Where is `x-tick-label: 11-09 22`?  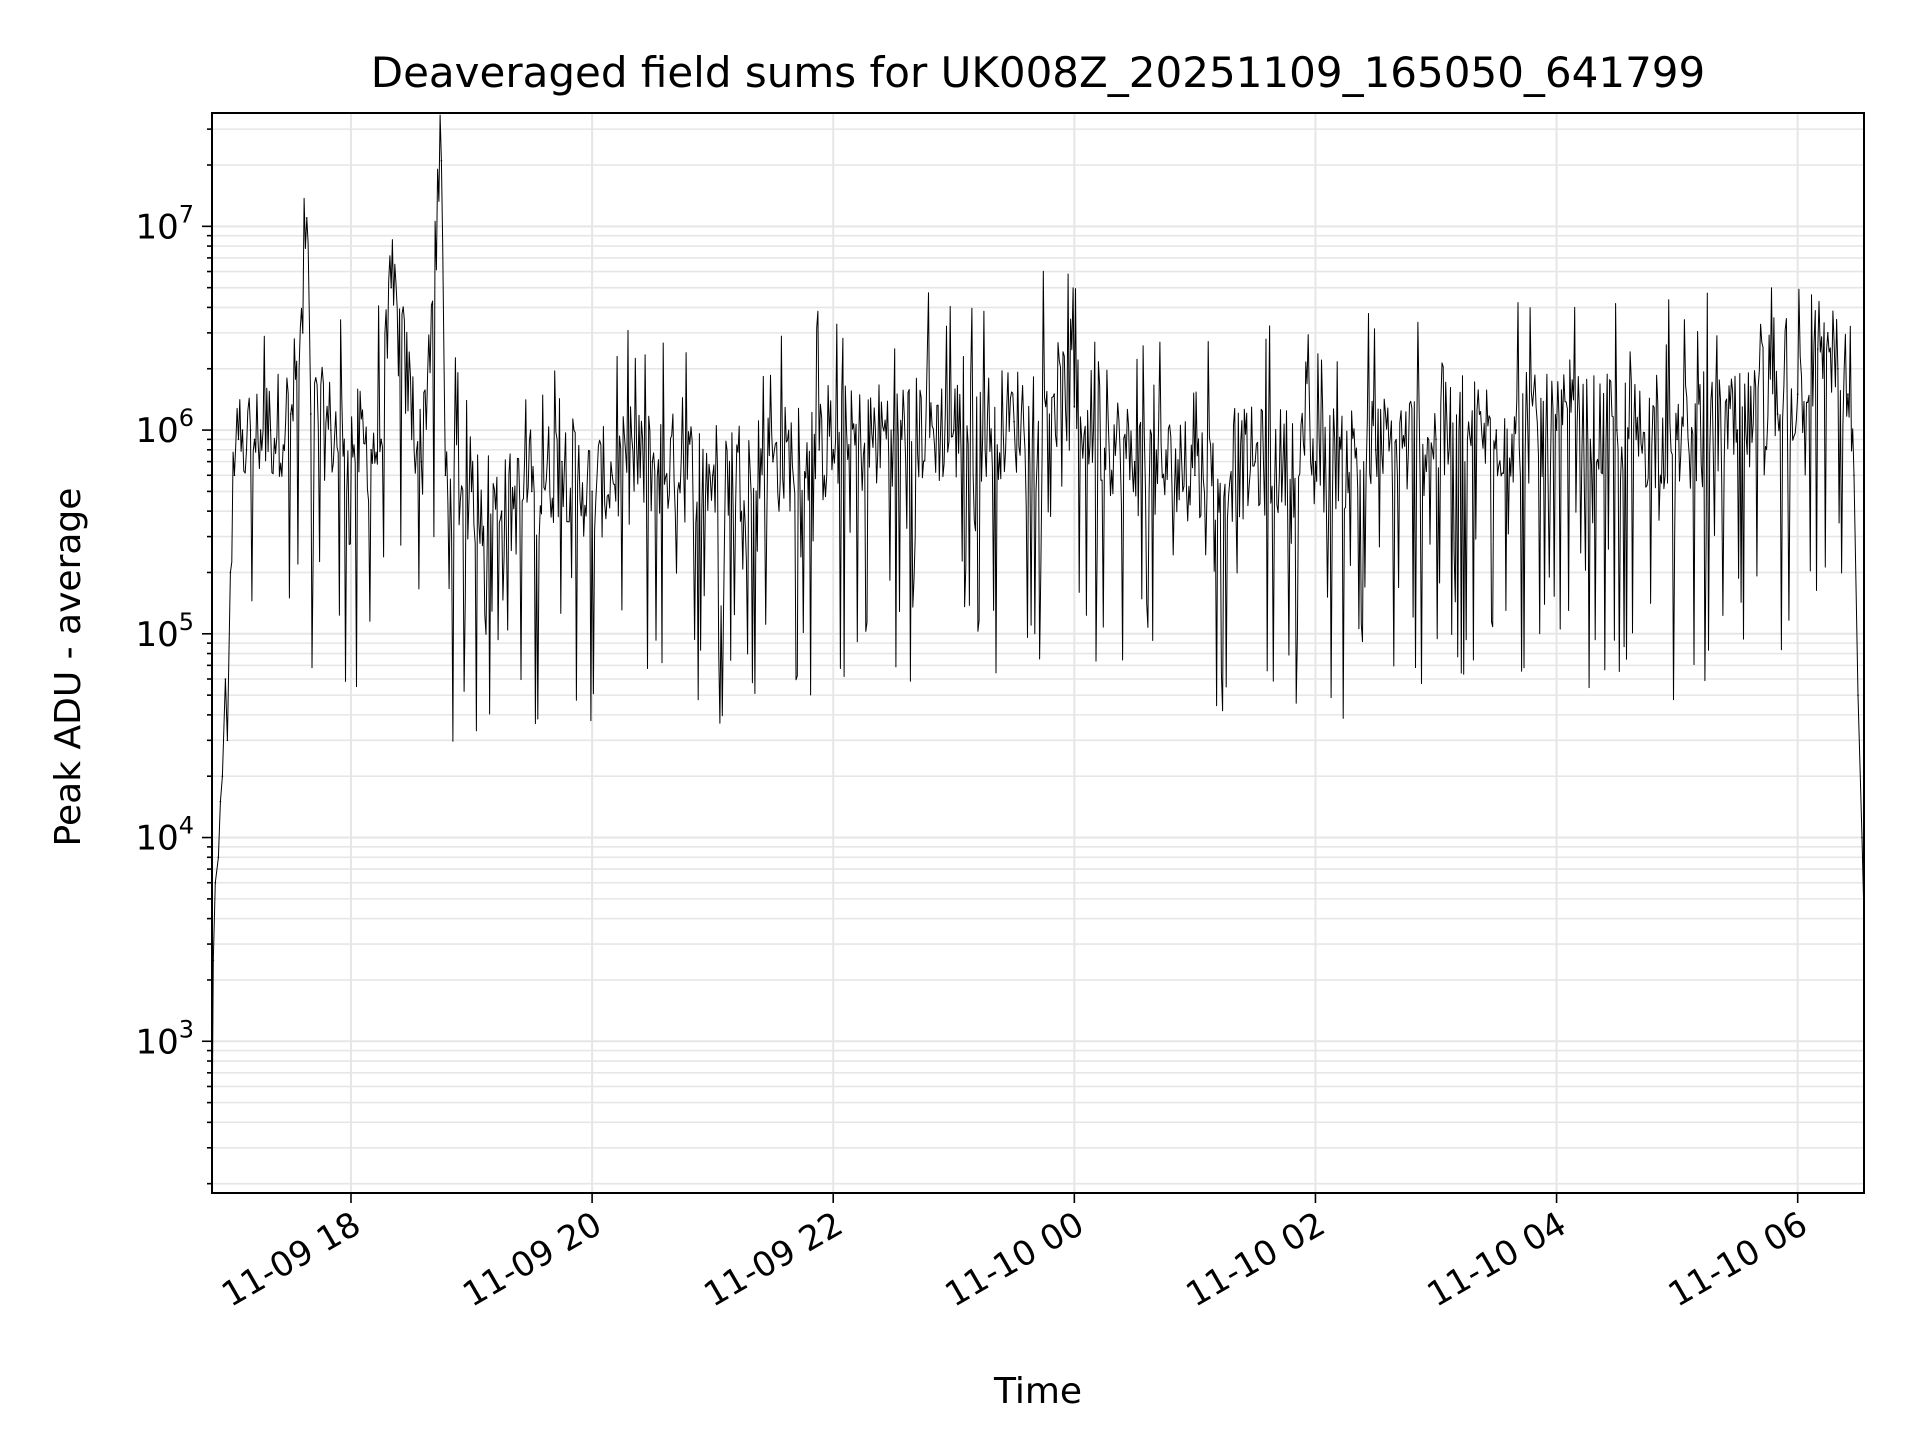
x-tick-label: 11-09 22 is located at coordinates (773, 1259).